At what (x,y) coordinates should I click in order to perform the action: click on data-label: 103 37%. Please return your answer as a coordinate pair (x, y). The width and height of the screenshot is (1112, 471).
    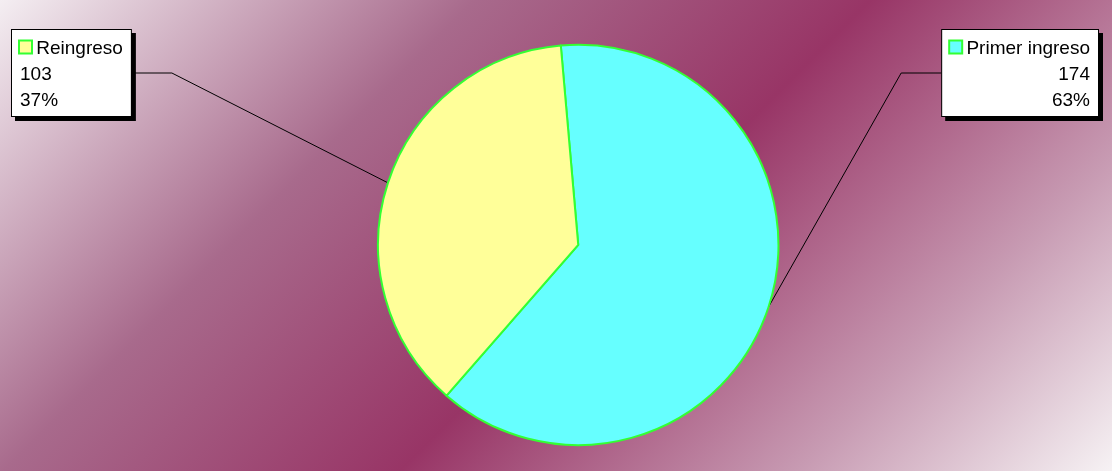
    Looking at the image, I should click on (39, 86).